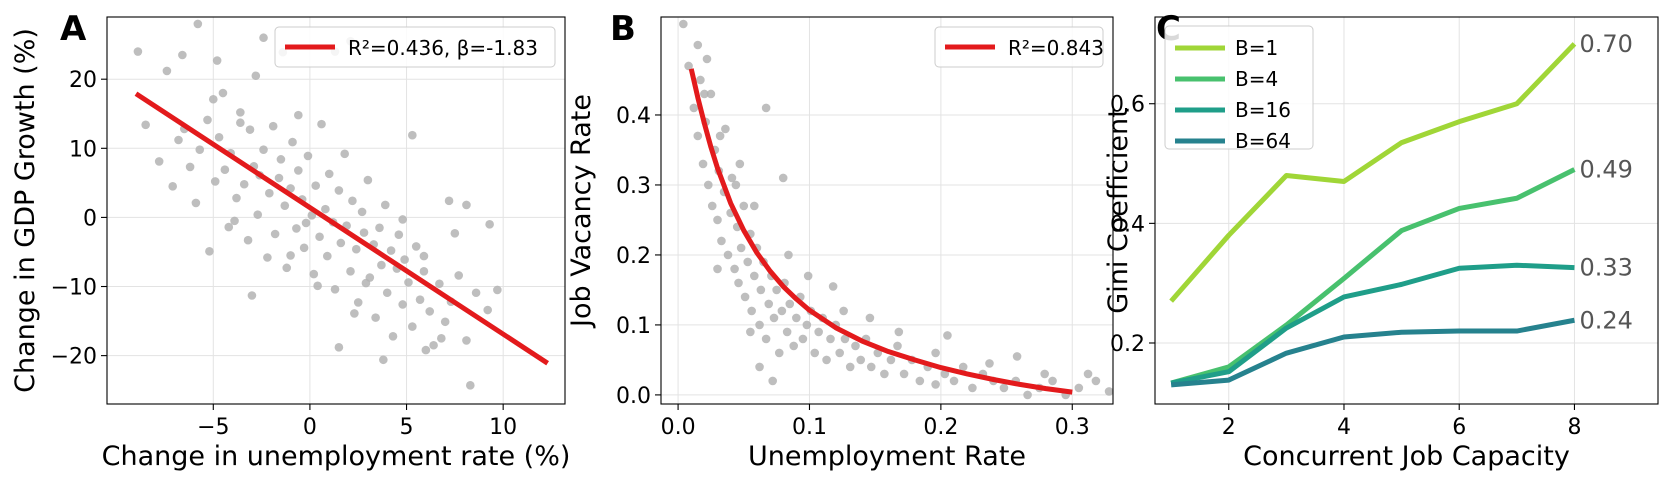  Describe the element at coordinates (633, 116) in the screenshot. I see `y-tick-label: 0.4` at that location.